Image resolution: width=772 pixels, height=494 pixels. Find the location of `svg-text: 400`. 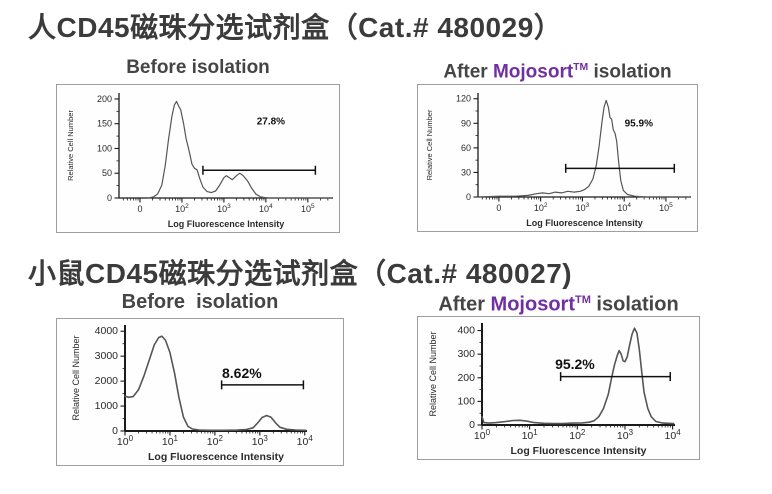

svg-text: 400 is located at coordinates (466, 331).